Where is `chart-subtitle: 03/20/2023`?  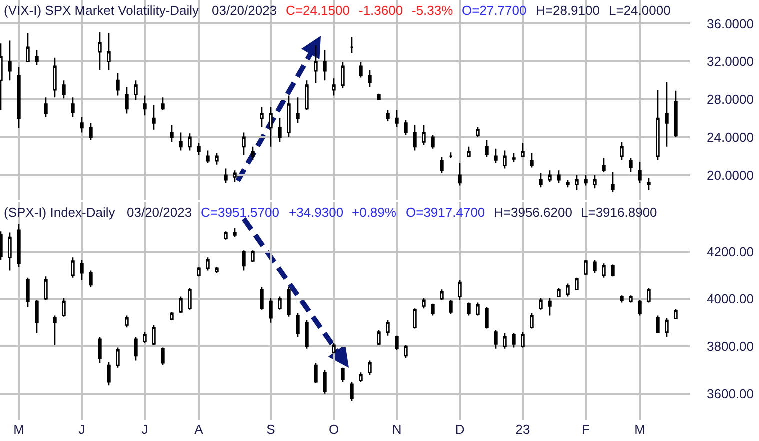
chart-subtitle: 03/20/2023 is located at coordinates (245, 10).